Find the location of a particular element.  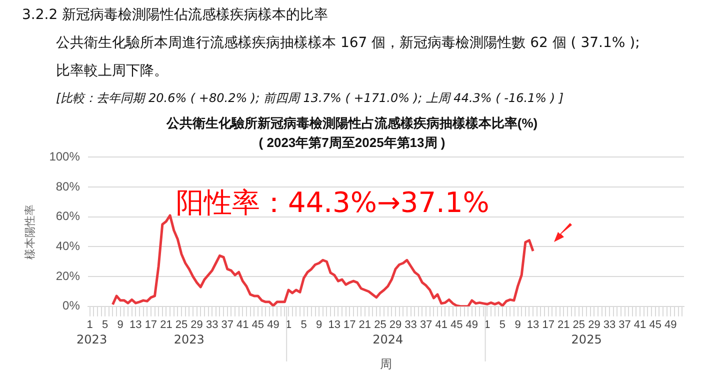

text: 3.2.2 新冠病毒檢測陽性佔流感樣疾病樣本的比率 is located at coordinates (175, 15).